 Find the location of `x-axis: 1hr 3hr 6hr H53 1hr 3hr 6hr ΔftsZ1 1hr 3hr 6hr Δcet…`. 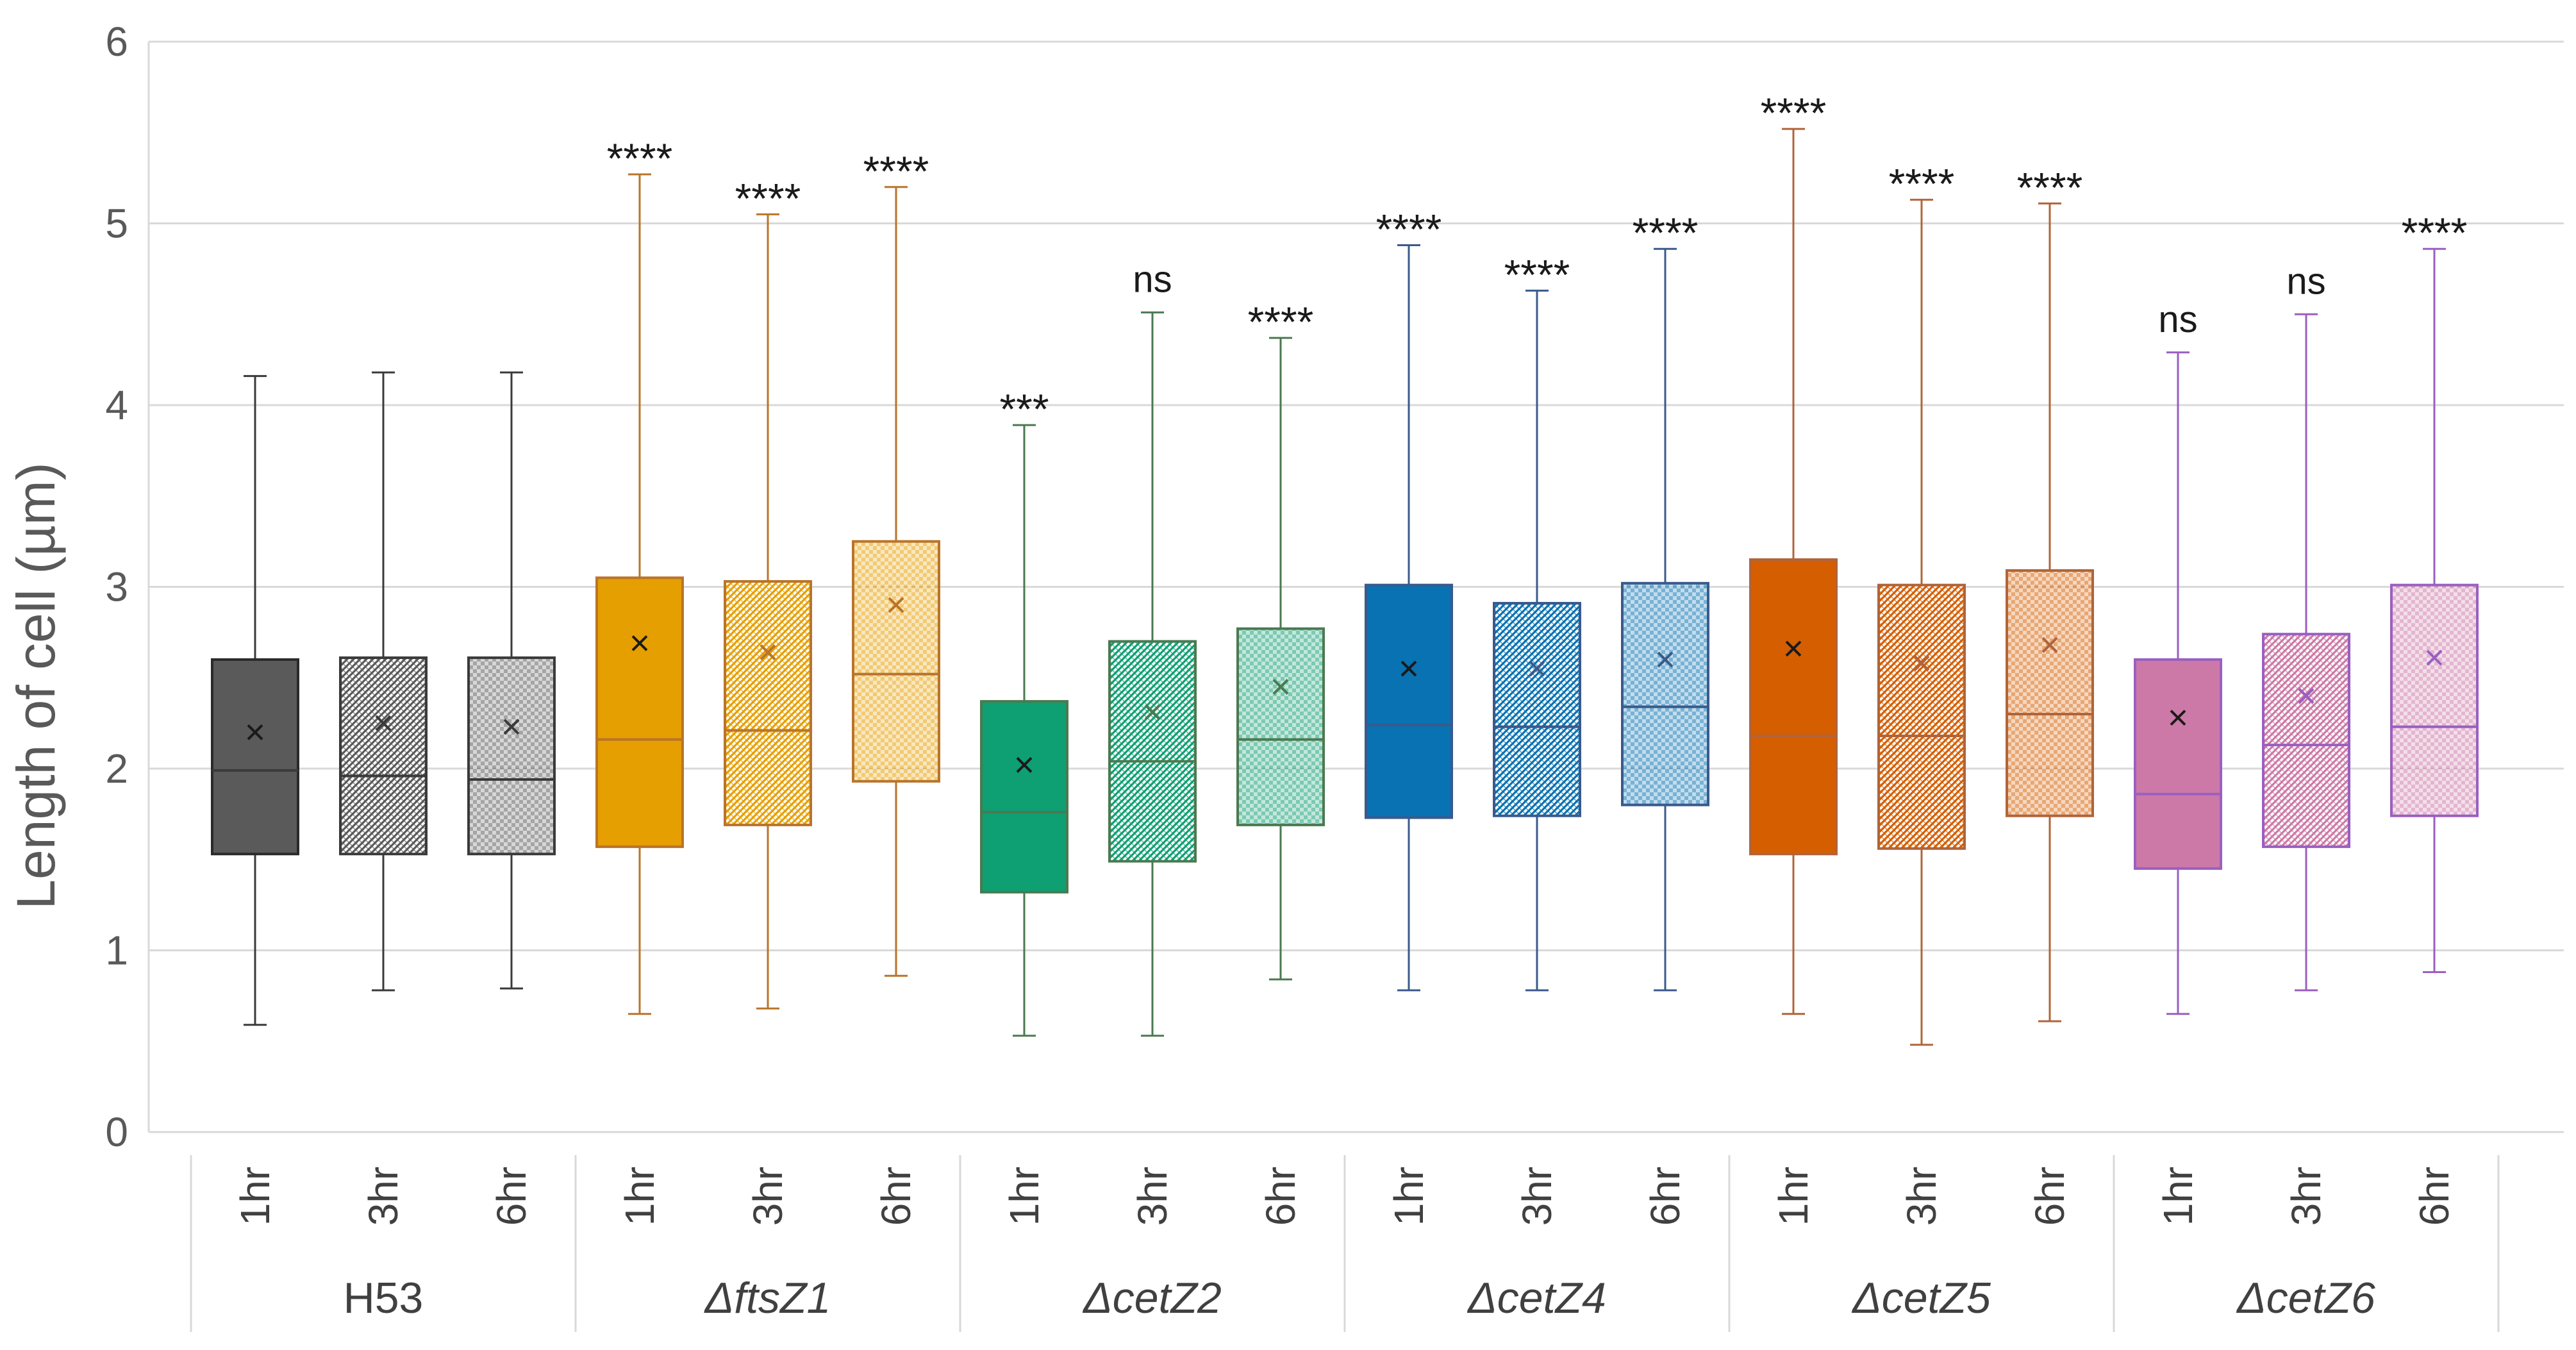

x-axis: 1hr 3hr 6hr H53 1hr 3hr 6hr ΔftsZ1 1hr 3hr 6hr Δcet… is located at coordinates (1345, 1244).